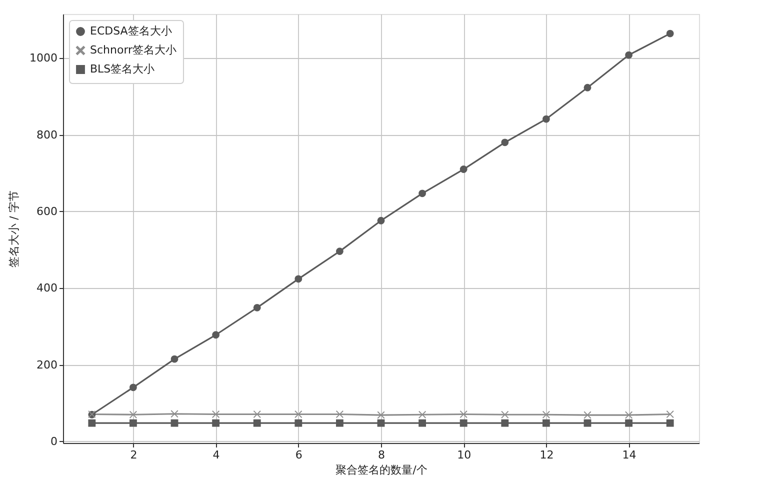  Describe the element at coordinates (44, 58) in the screenshot. I see `y-tick-label: 1000` at that location.